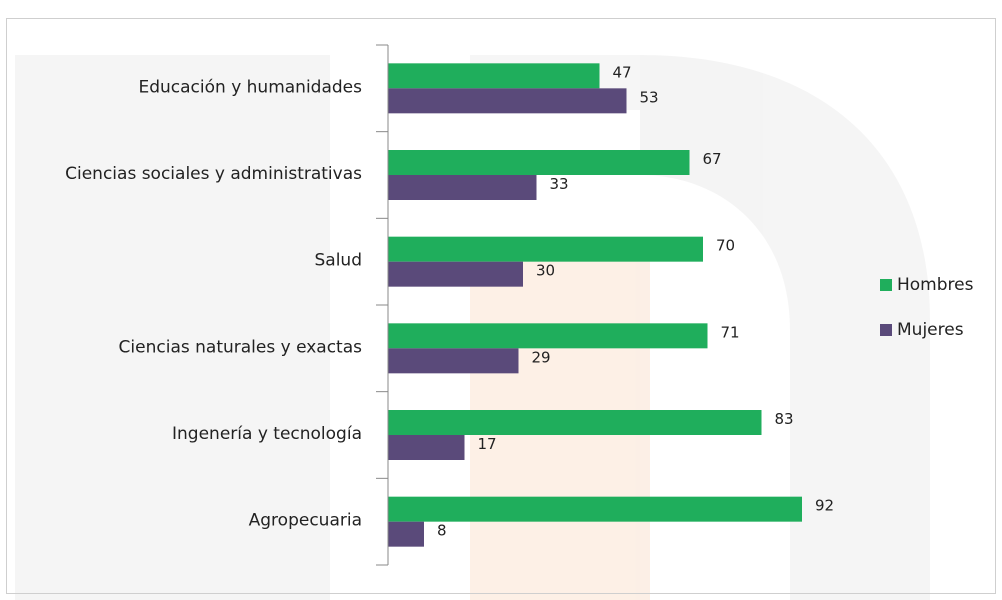 The image size is (1002, 600). I want to click on value-label: 70, so click(725, 246).